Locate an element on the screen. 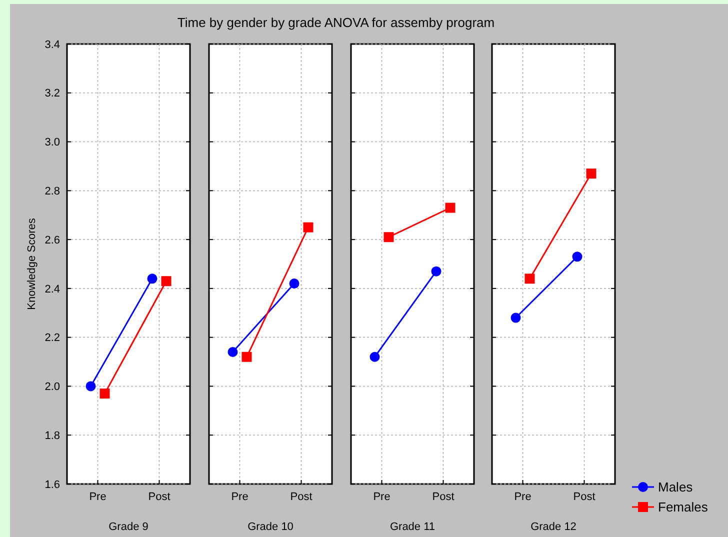 This screenshot has height=537, width=728. y-tick-label: 2.6 is located at coordinates (52, 240).